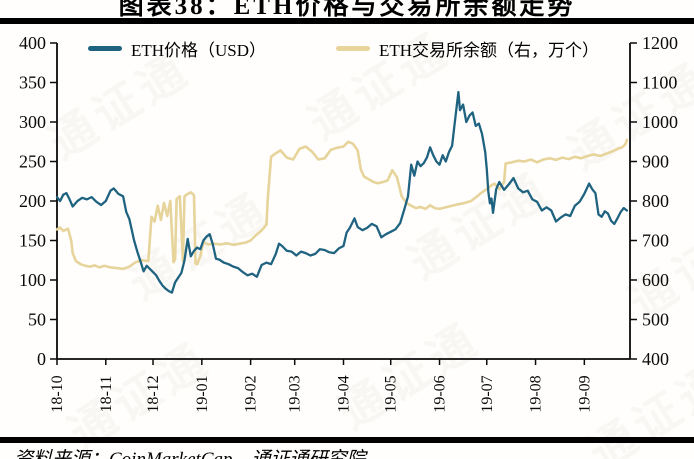 The height and width of the screenshot is (459, 694). Describe the element at coordinates (353, 48) in the screenshot. I see `balance-line-swatch-icon` at that location.